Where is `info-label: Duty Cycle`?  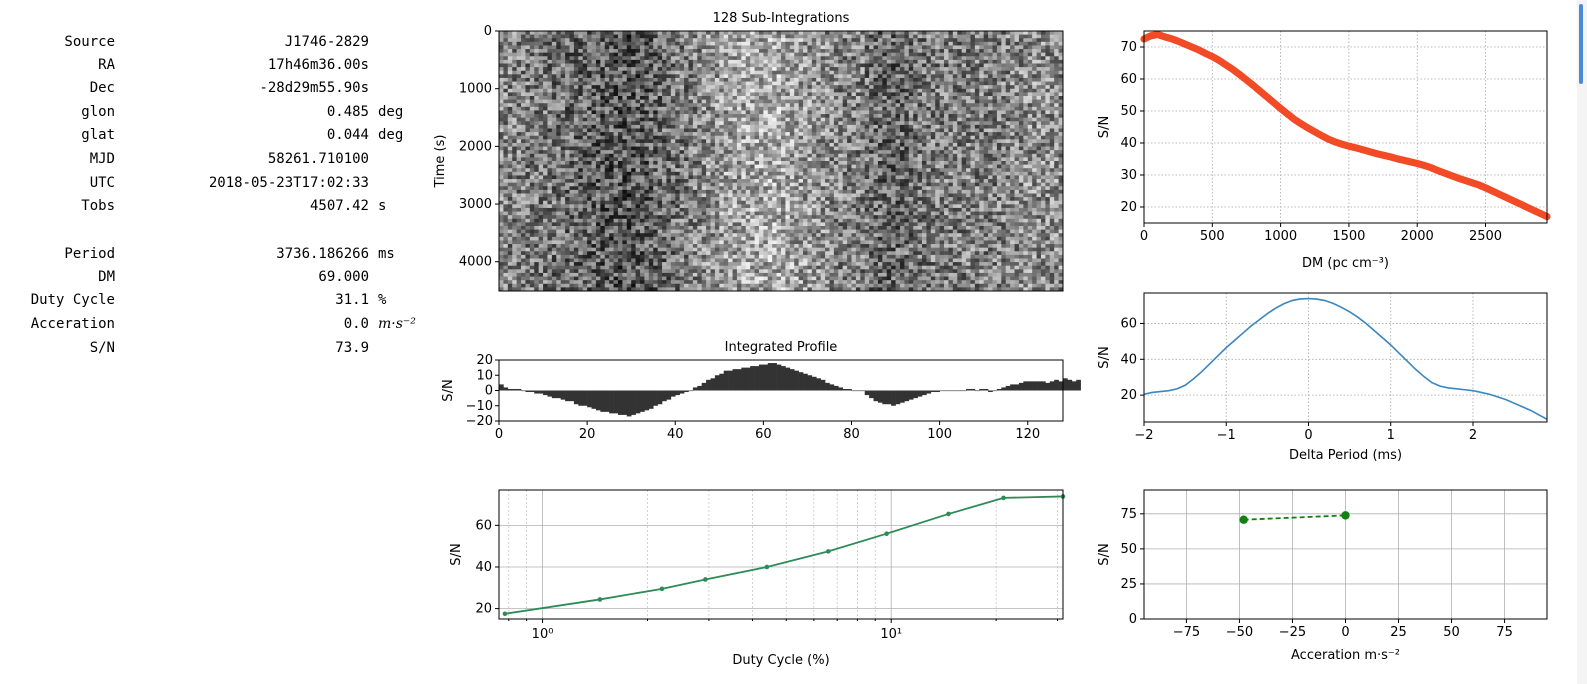
info-label: Duty Cycle is located at coordinates (72, 300).